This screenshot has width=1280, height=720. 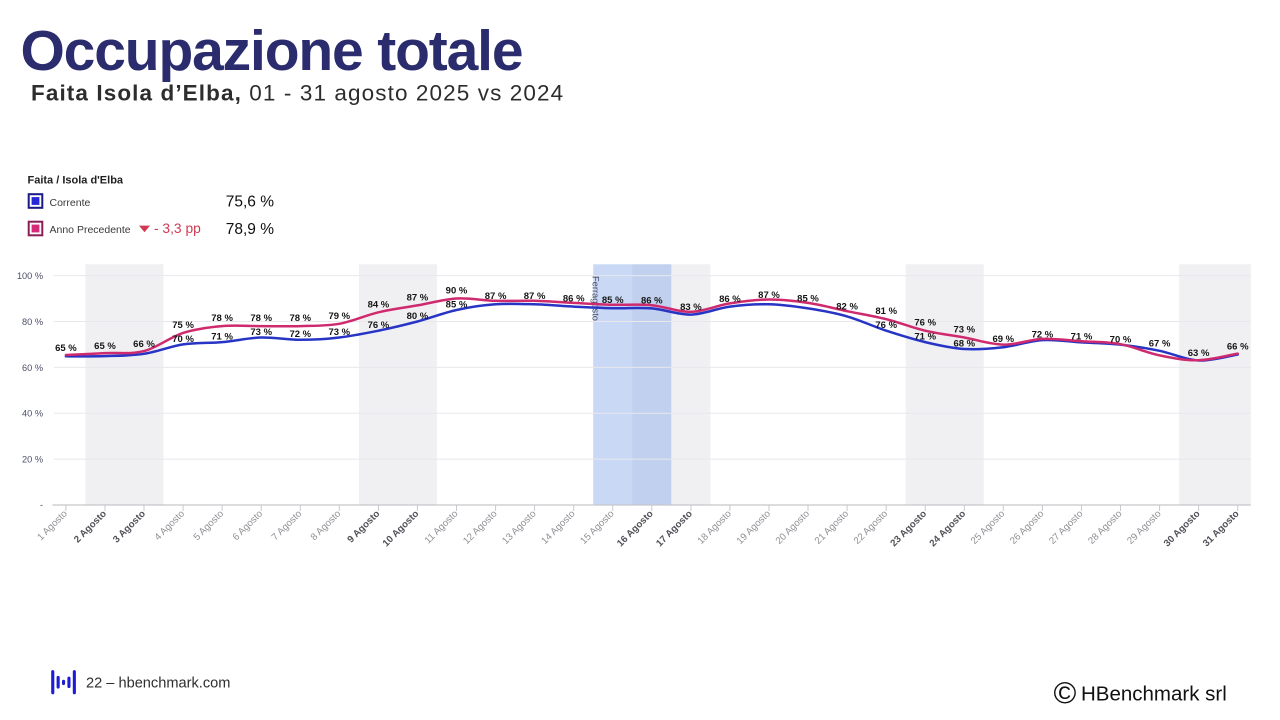 What do you see at coordinates (32, 460) in the screenshot?
I see `svg-text: 20 %` at bounding box center [32, 460].